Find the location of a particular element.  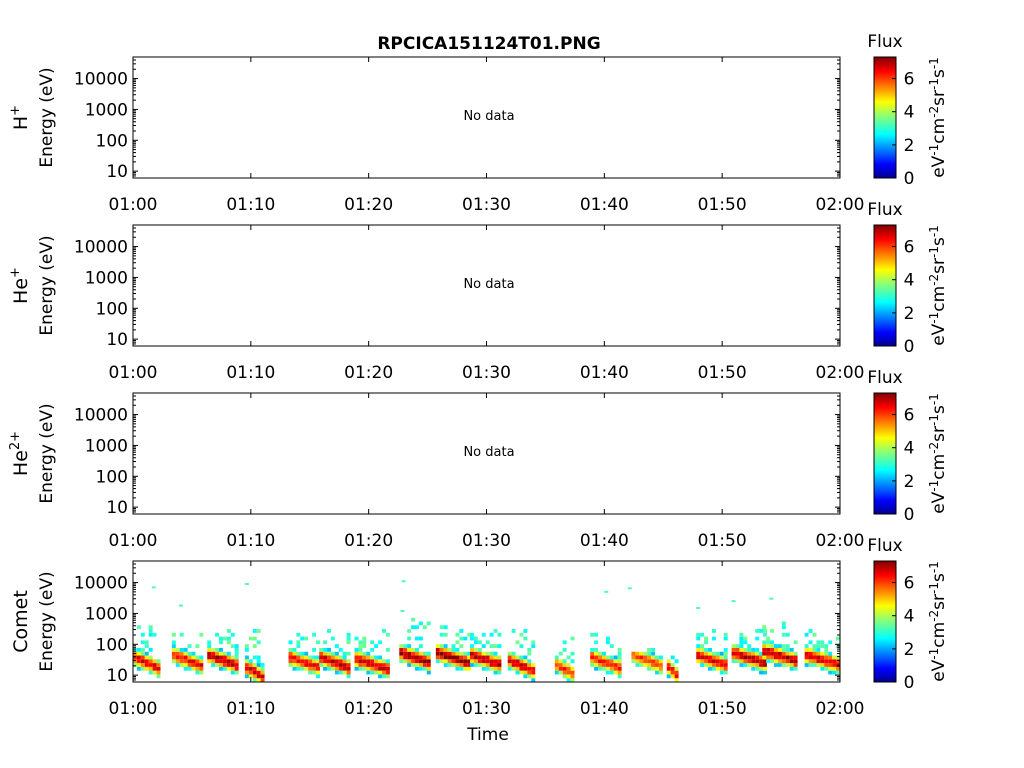

colorbar-unit-base: cm is located at coordinates (939, 467).